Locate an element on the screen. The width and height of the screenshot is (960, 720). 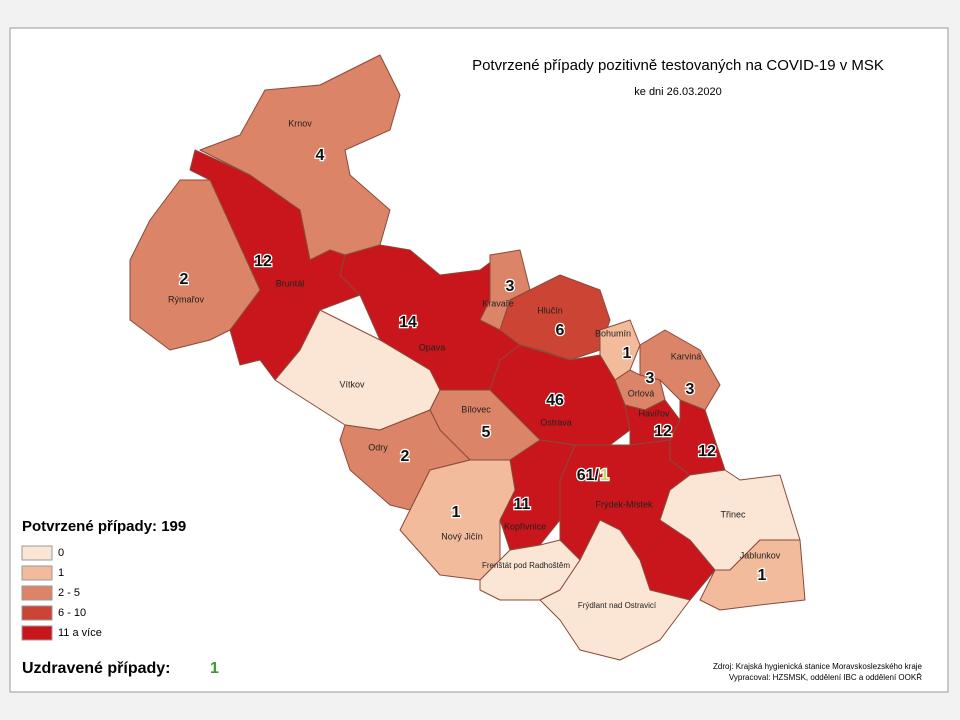
region-name: Hlučín is located at coordinates (550, 310).